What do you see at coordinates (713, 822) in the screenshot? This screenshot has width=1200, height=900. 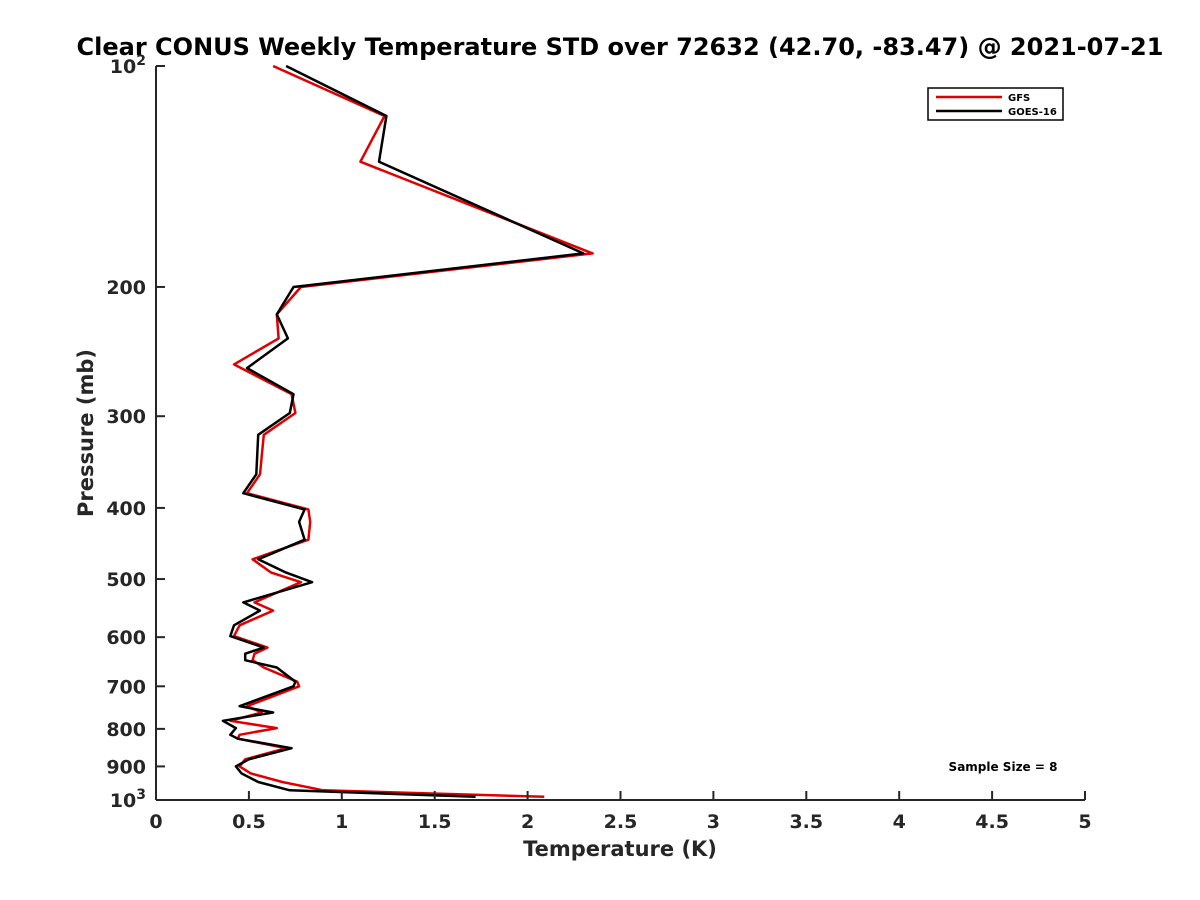 I see `x-tick-label: 3` at bounding box center [713, 822].